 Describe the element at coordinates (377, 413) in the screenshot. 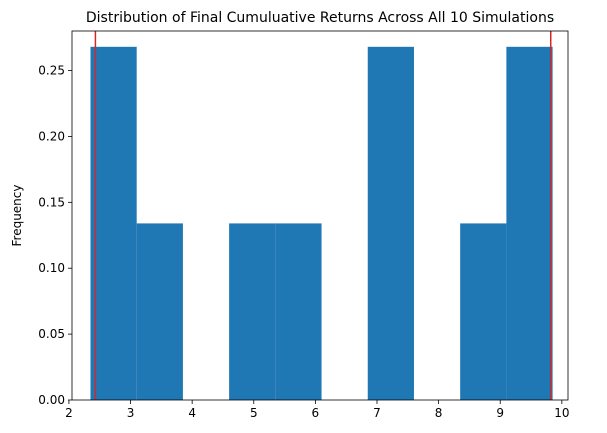

I see `x-tick-label: 7` at that location.